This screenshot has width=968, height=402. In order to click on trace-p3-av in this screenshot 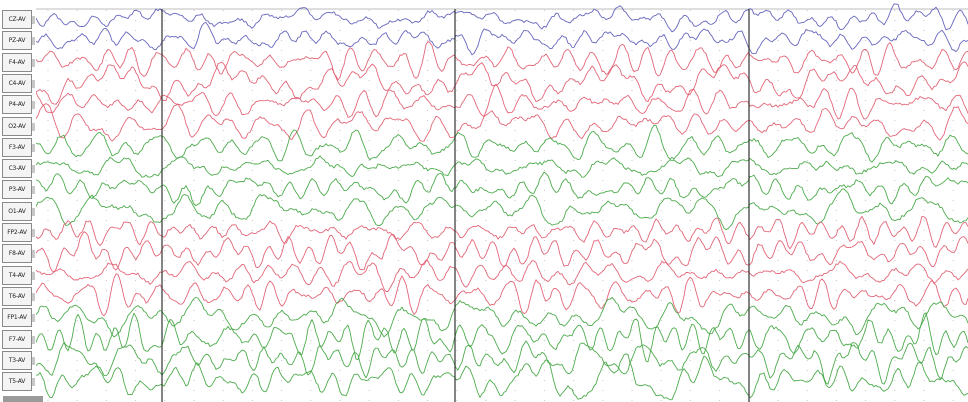, I will do `click(502, 189)`.